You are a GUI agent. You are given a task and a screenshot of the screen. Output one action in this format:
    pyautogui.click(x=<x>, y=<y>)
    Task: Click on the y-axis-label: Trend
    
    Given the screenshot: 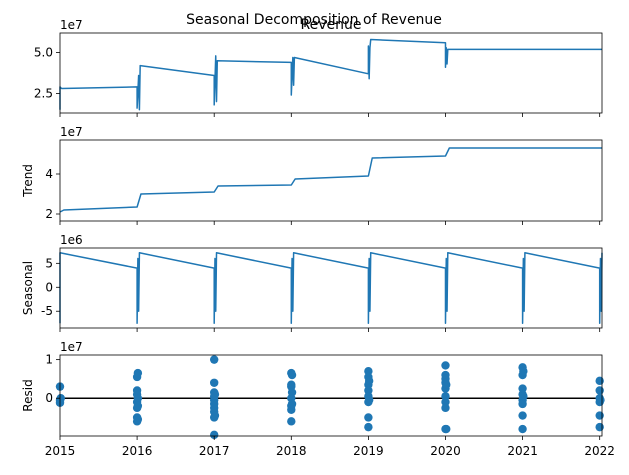 What is the action you would take?
    pyautogui.click(x=28, y=181)
    